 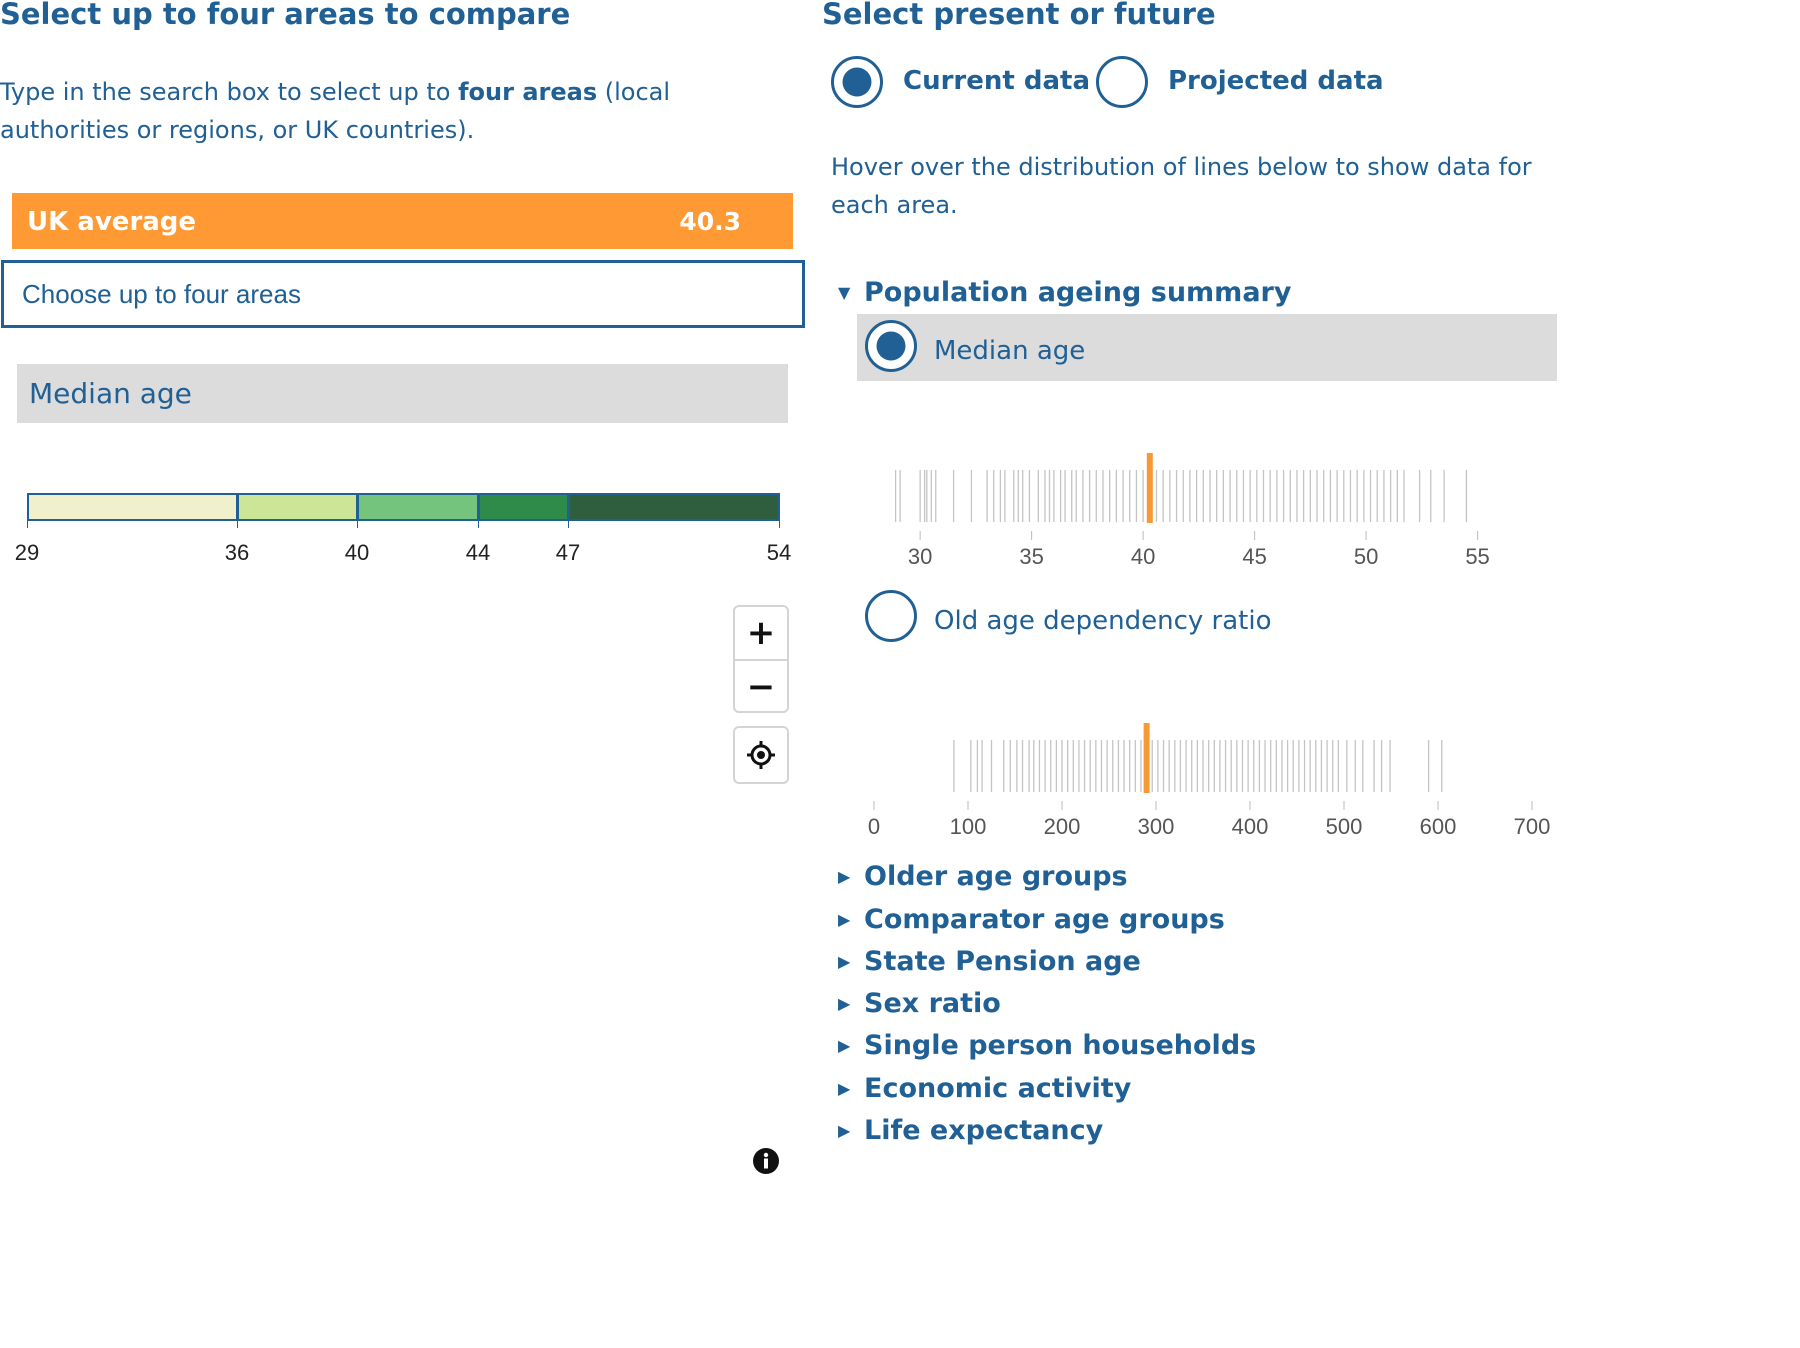 What do you see at coordinates (710, 221) in the screenshot?
I see `uk-average-value: 40.3` at bounding box center [710, 221].